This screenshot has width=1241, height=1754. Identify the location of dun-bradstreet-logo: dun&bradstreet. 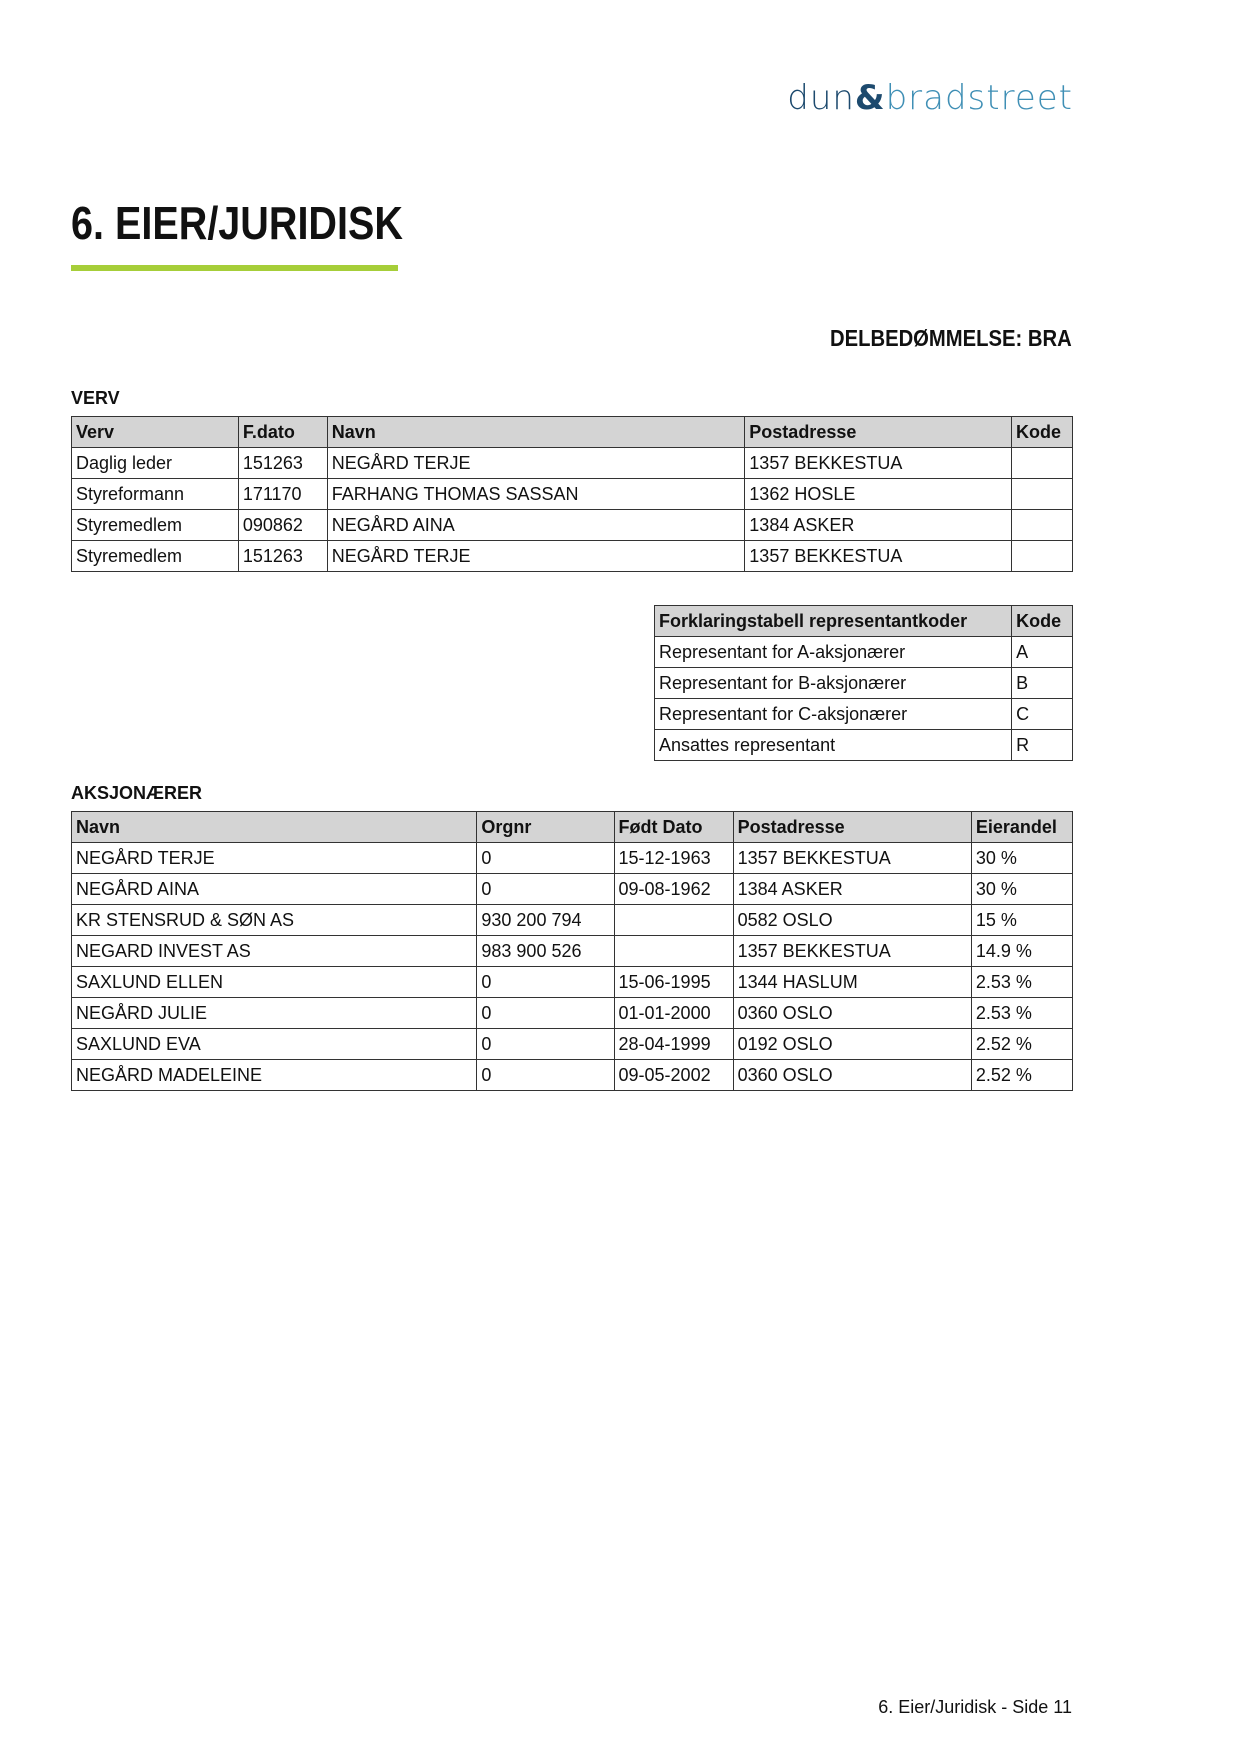
(930, 98).